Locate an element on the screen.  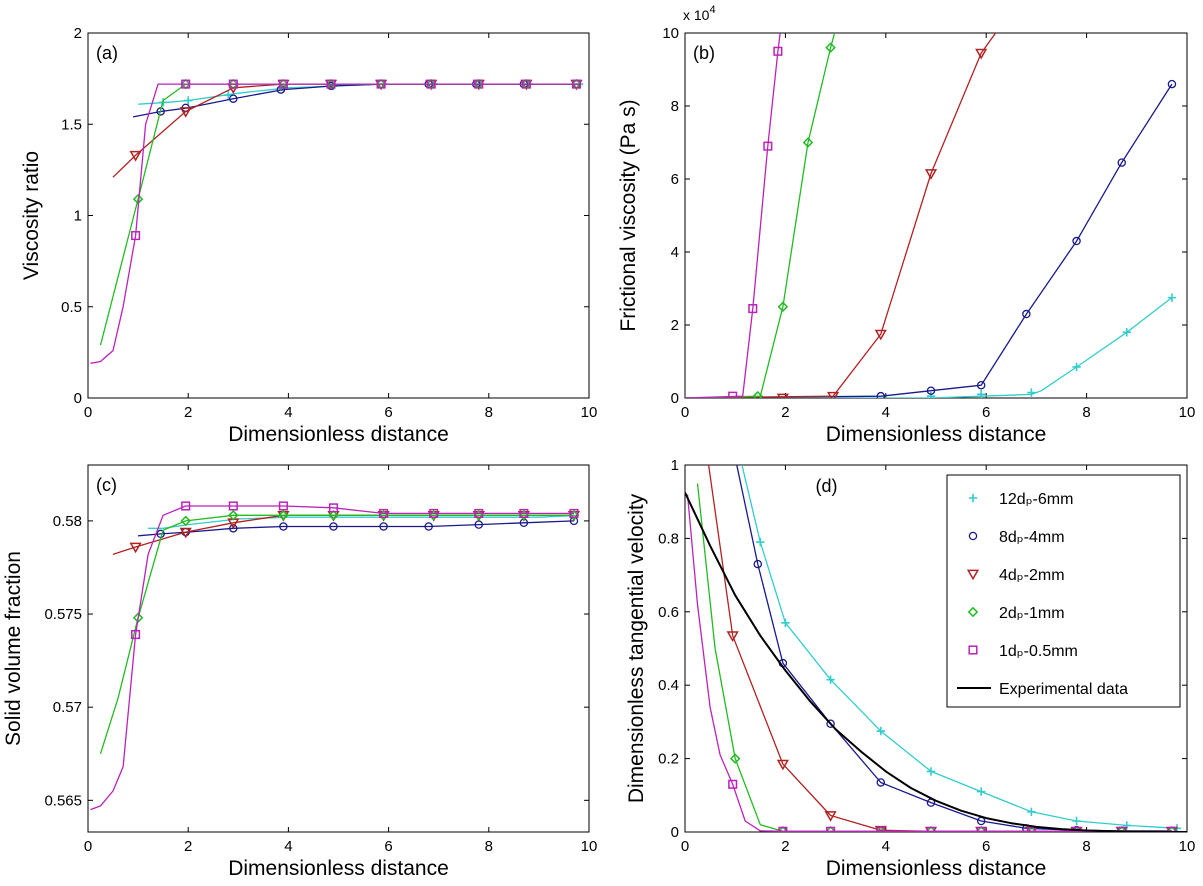
y-axis-exponent: x 104 is located at coordinates (699, 13).